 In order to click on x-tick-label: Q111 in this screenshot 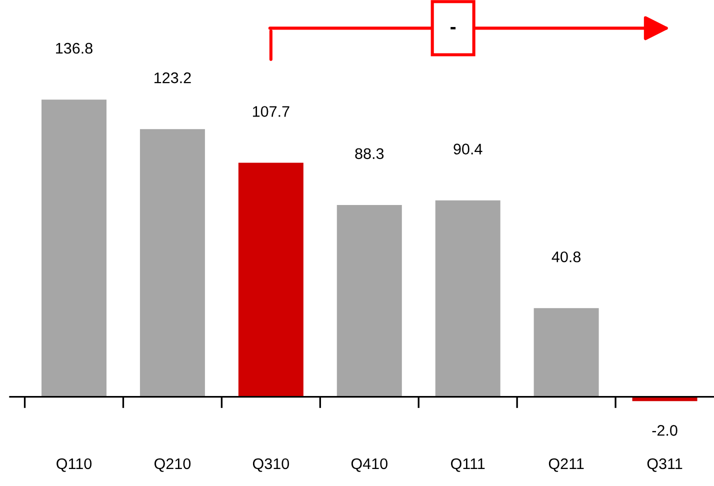, I will do `click(468, 465)`.